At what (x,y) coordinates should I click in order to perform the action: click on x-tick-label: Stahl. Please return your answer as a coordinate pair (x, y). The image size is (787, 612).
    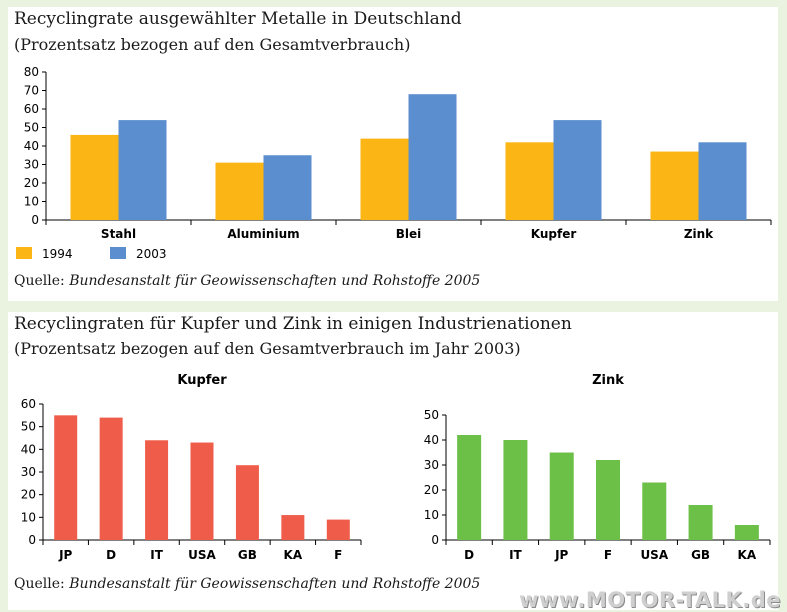
    Looking at the image, I should click on (118, 234).